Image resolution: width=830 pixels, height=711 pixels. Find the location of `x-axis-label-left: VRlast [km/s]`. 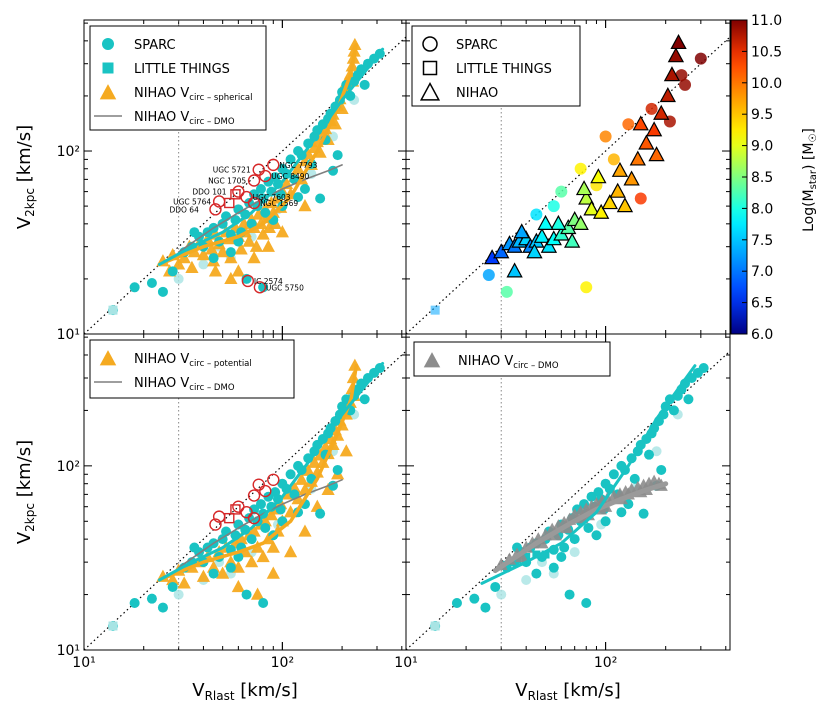

x-axis-label-left: VRlast [km/s] is located at coordinates (244, 691).